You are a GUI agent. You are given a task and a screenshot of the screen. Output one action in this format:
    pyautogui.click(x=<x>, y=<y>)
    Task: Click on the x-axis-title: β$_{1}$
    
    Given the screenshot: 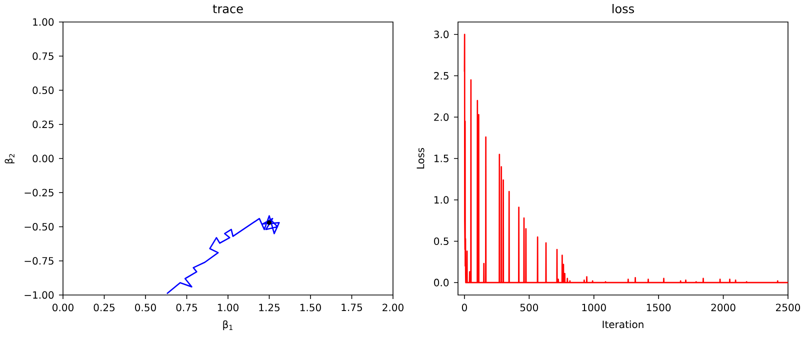 What is the action you would take?
    pyautogui.click(x=227, y=325)
    